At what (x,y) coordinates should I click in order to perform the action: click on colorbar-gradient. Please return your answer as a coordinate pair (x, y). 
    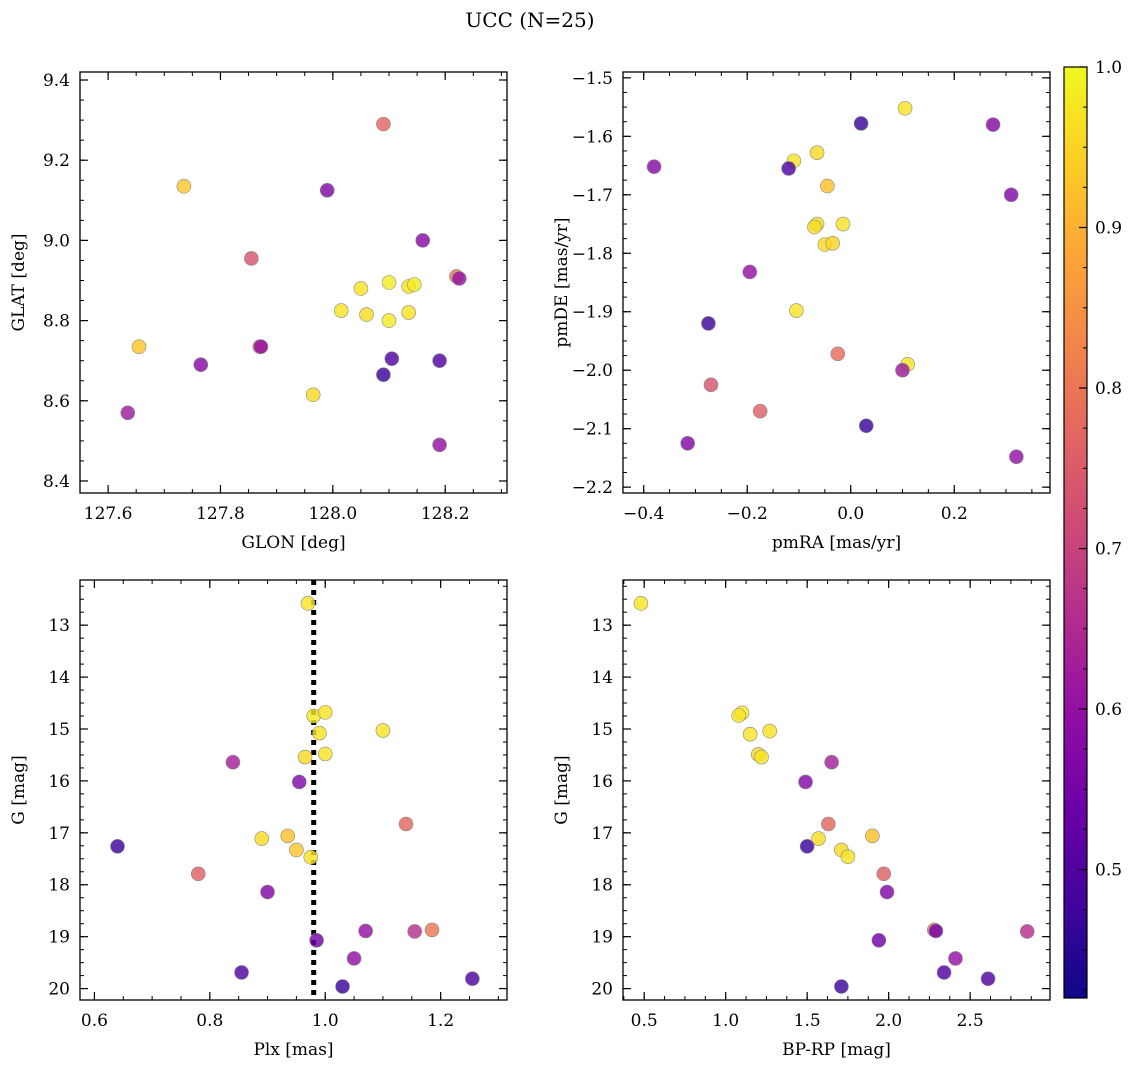
    Looking at the image, I should click on (1075, 532).